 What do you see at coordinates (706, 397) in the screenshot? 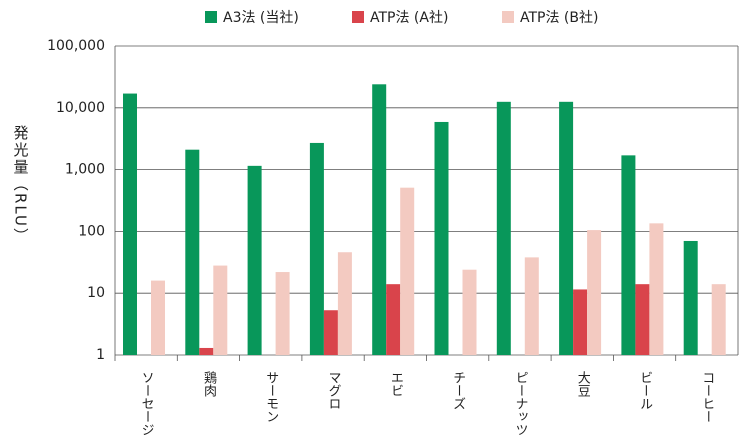
I see `x-tick-label: コーヒー` at bounding box center [706, 397].